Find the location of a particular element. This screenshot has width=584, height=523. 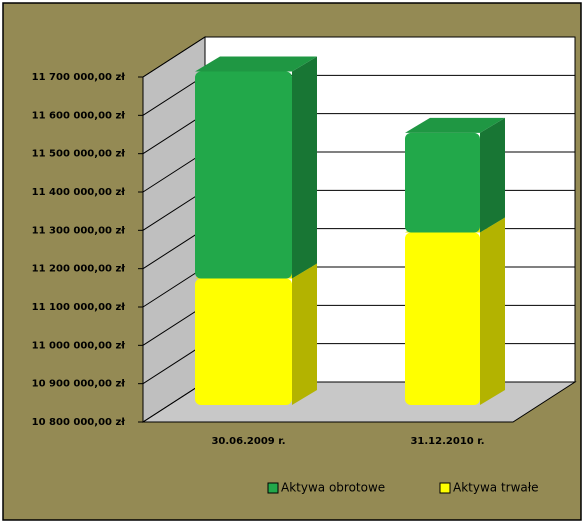

y-tick-label: 11 300 000,00 zł is located at coordinates (79, 230).